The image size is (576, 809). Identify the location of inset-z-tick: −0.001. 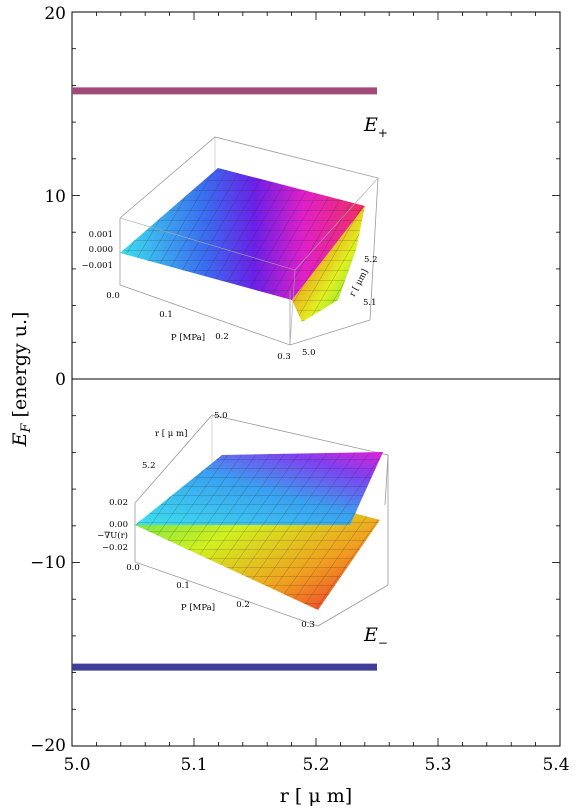
(97, 266).